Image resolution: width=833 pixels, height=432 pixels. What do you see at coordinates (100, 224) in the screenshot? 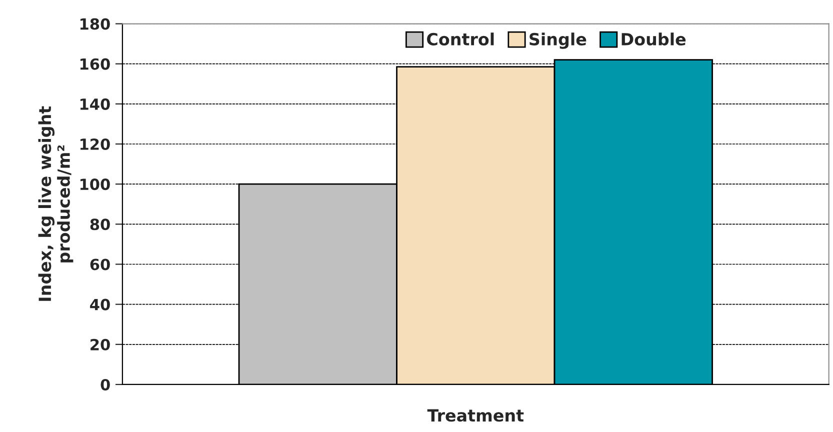
I see `y-tick-label: 80` at bounding box center [100, 224].